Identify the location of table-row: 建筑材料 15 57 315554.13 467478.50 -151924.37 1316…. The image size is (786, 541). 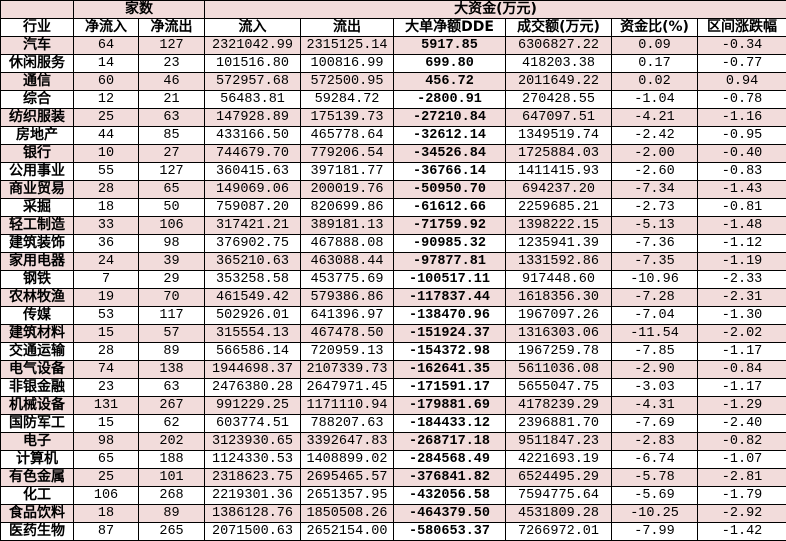
(393, 333).